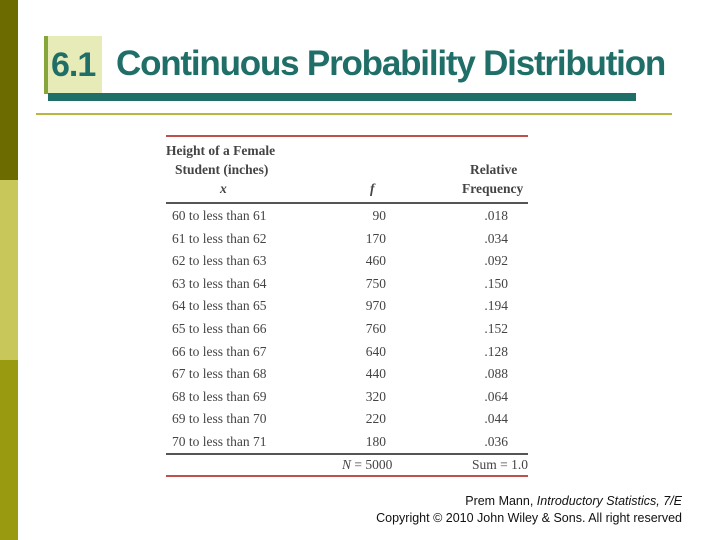 Image resolution: width=720 pixels, height=540 pixels. I want to click on height-interval: 66 to less than 67, so click(219, 351).